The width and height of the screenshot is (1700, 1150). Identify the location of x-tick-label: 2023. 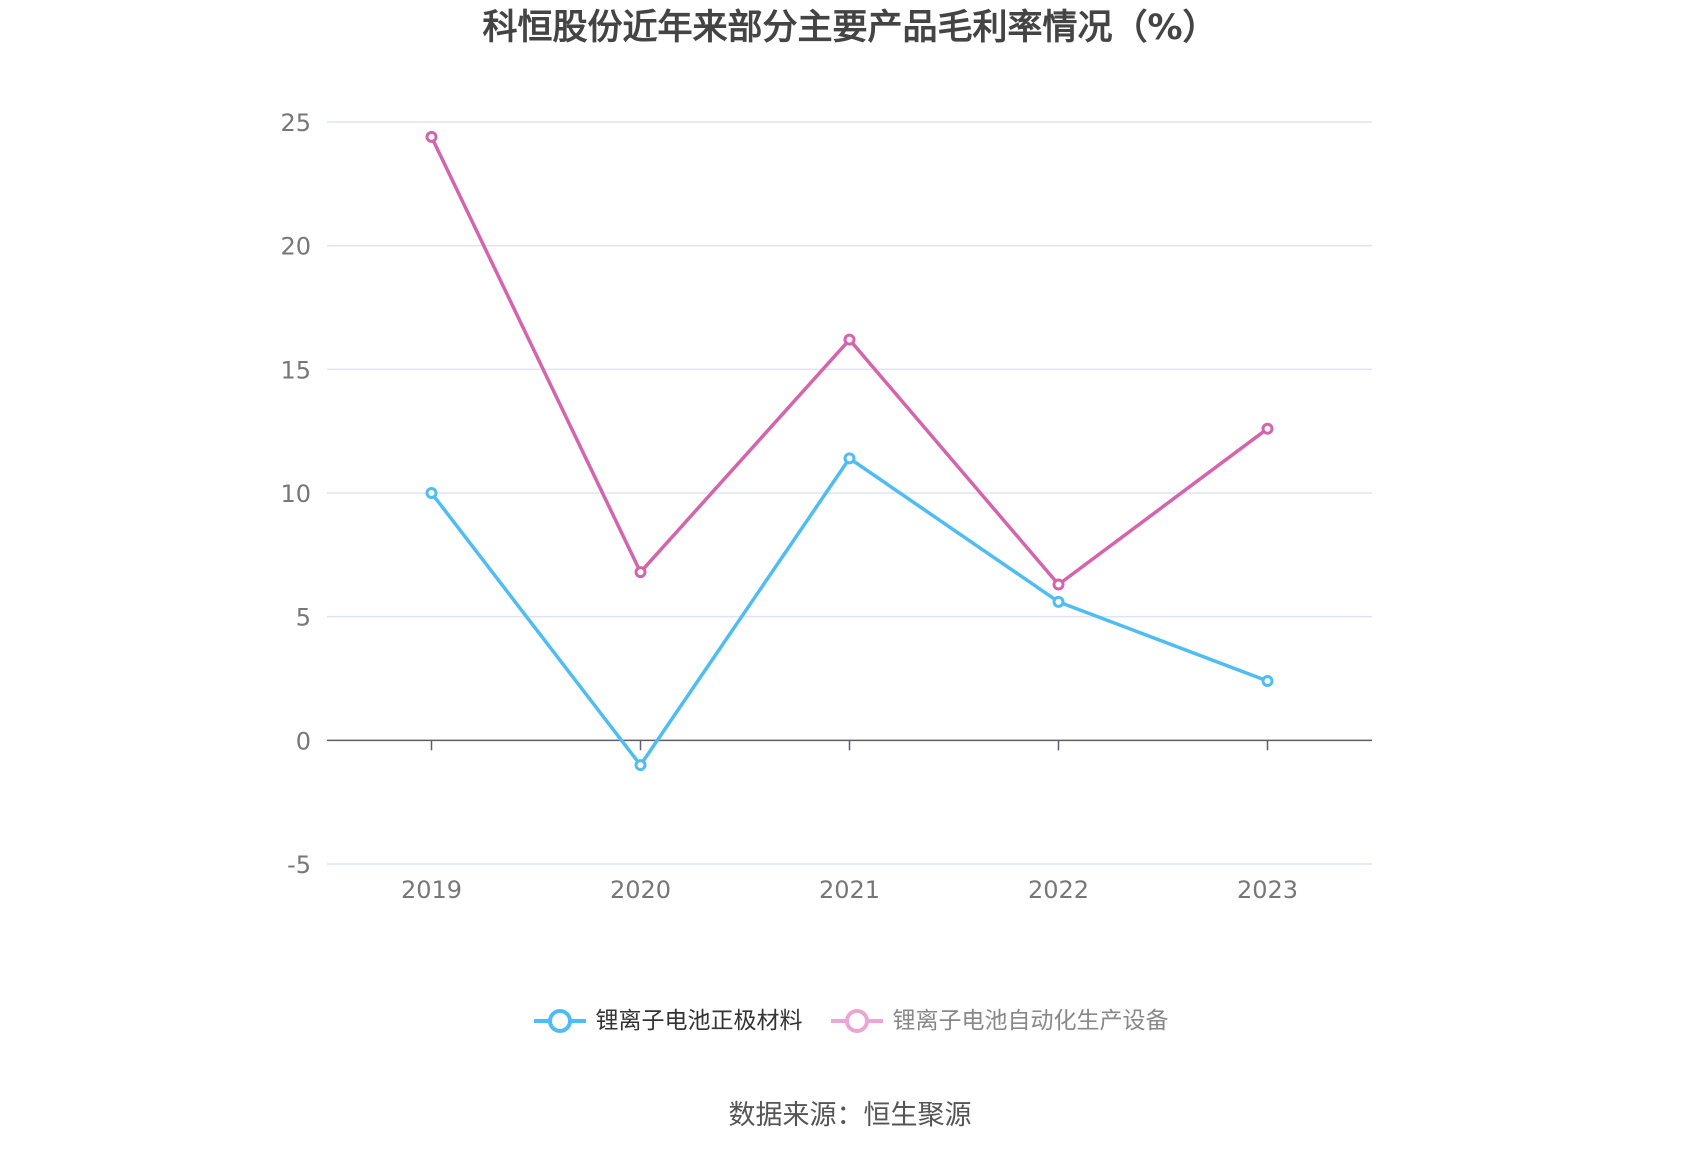
(1267, 890).